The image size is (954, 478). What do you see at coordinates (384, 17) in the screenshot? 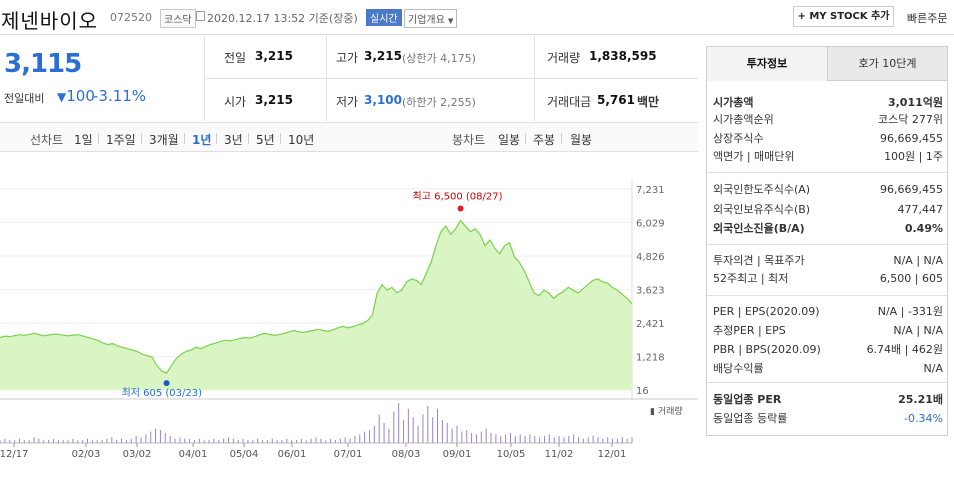
I see `realtime-button: 실시간` at bounding box center [384, 17].